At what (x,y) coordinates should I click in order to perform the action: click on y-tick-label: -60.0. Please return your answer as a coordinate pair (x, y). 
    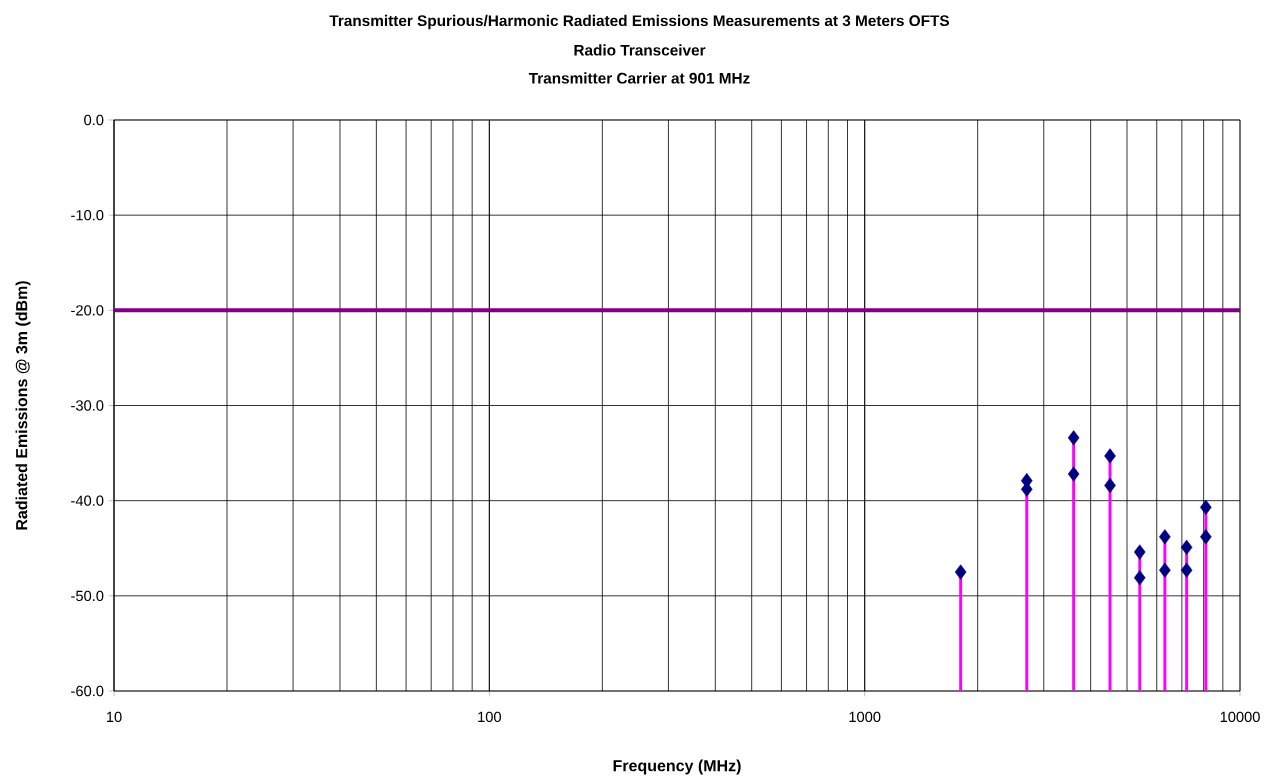
    Looking at the image, I should click on (87, 691).